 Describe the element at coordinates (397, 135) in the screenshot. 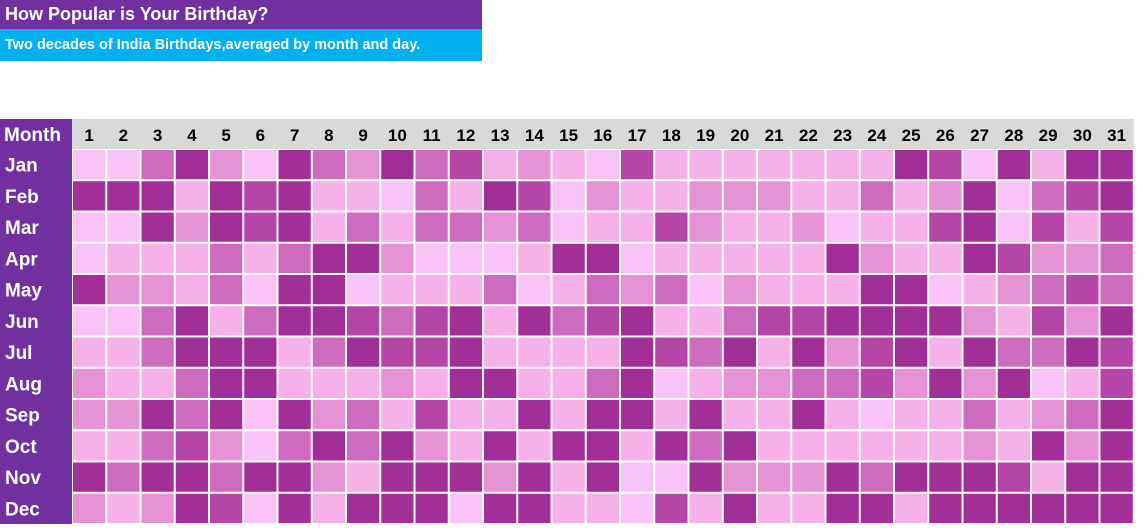

I see `day-header: 10` at that location.